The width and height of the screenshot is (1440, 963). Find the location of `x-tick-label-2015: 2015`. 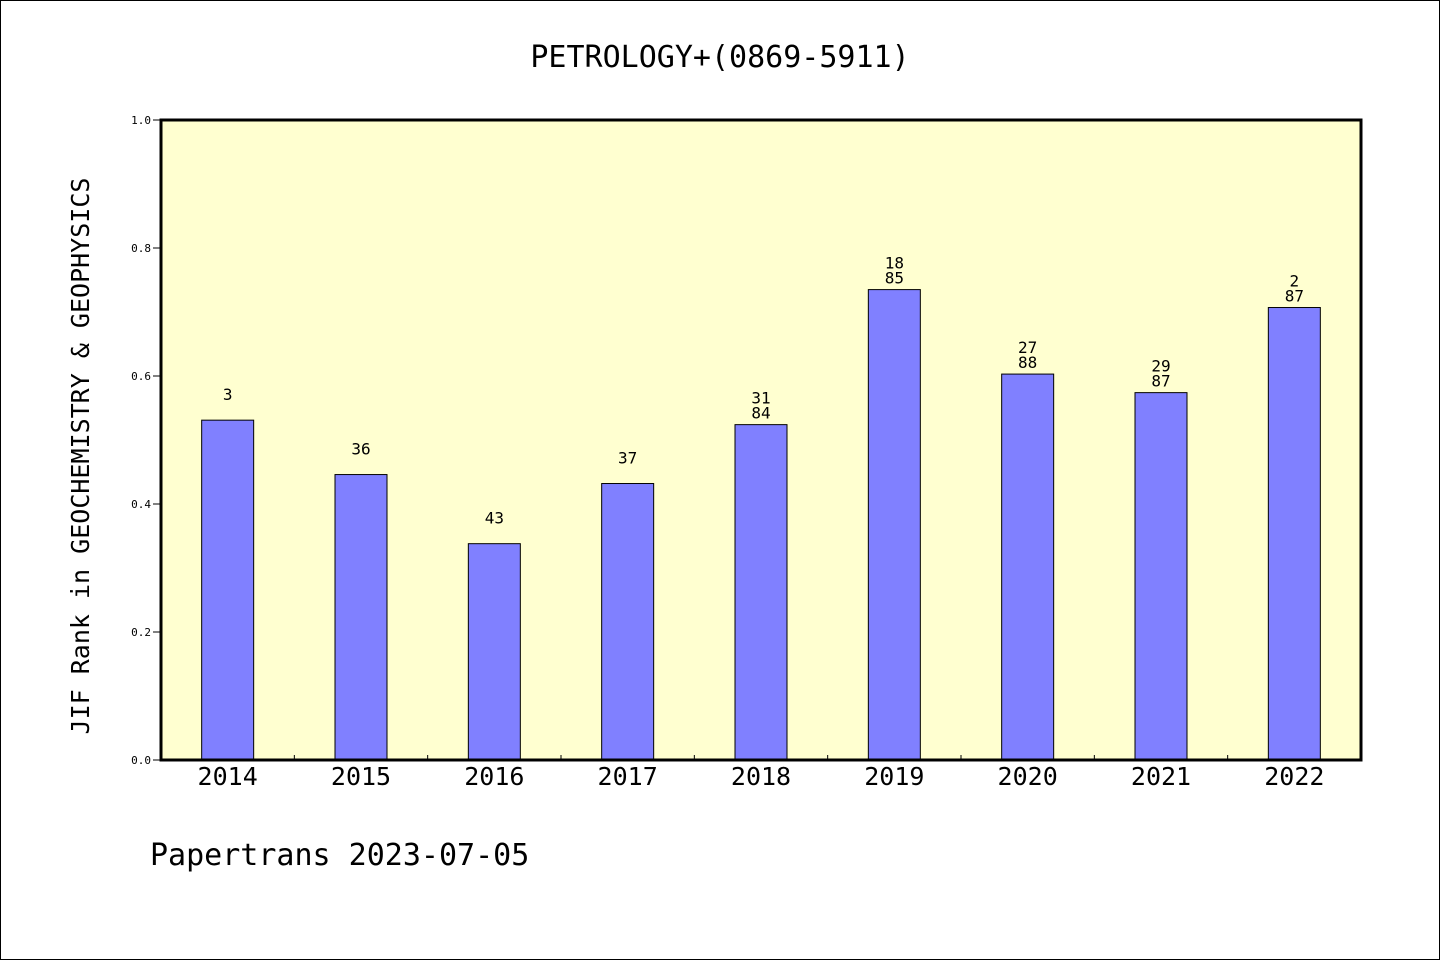

x-tick-label-2015: 2015 is located at coordinates (361, 776).